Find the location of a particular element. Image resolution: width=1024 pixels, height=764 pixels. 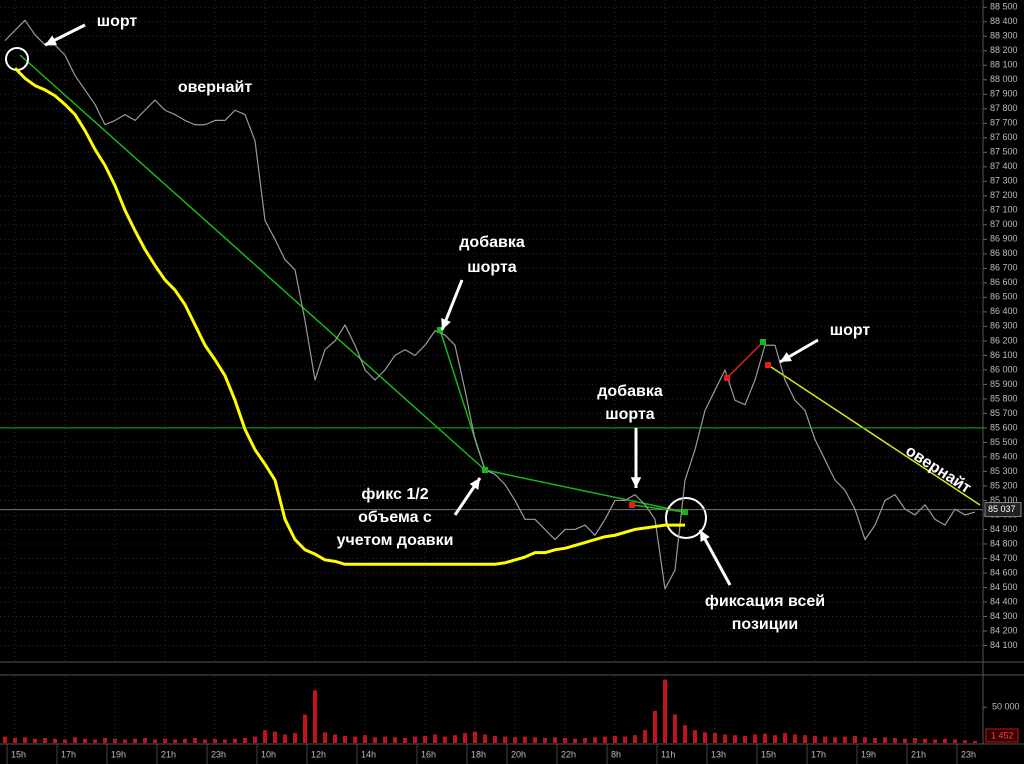

annotation: шорта is located at coordinates (630, 414).